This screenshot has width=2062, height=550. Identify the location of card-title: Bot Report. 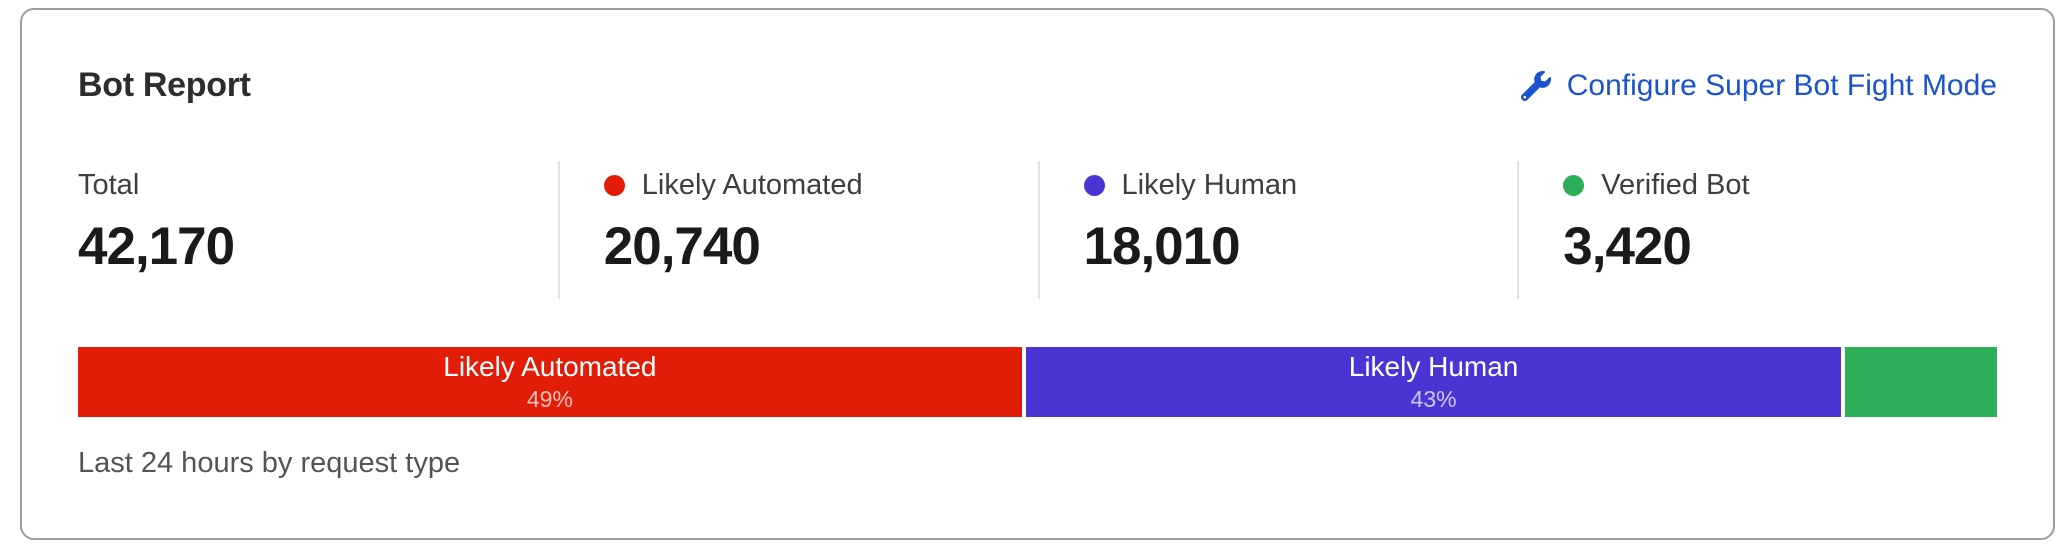
(164, 85).